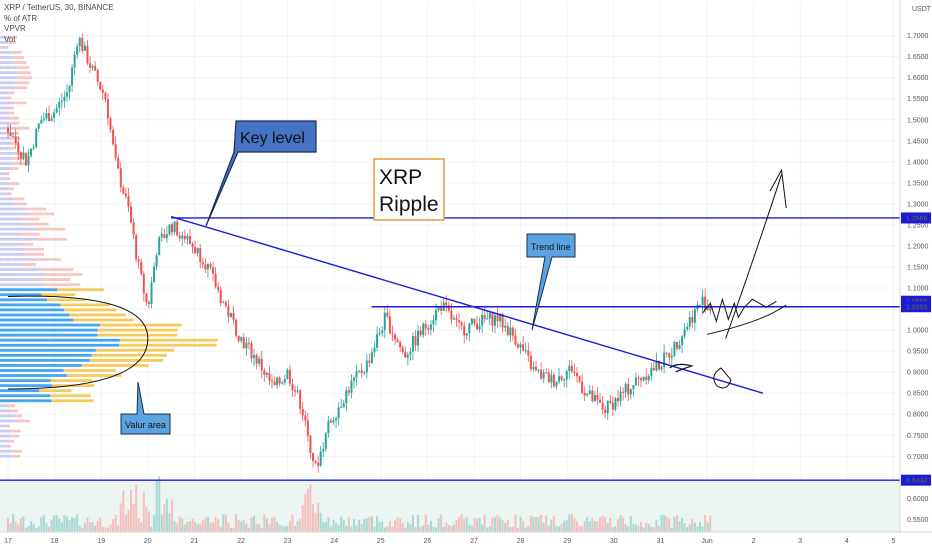 The width and height of the screenshot is (932, 550). Describe the element at coordinates (917, 481) in the screenshot. I see `price-level-tag-text: 0.6432` at that location.